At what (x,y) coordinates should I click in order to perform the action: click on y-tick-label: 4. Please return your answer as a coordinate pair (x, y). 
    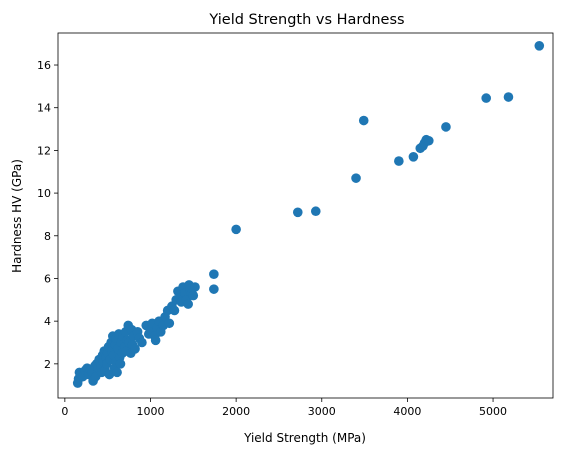
    Looking at the image, I should click on (47, 321).